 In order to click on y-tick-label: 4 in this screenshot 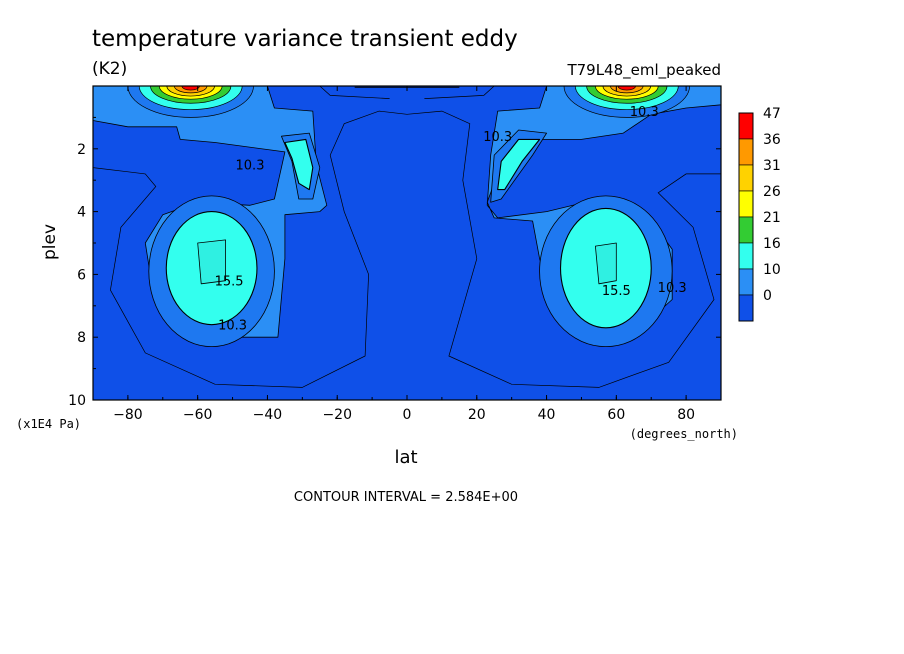, I will do `click(81, 213)`.